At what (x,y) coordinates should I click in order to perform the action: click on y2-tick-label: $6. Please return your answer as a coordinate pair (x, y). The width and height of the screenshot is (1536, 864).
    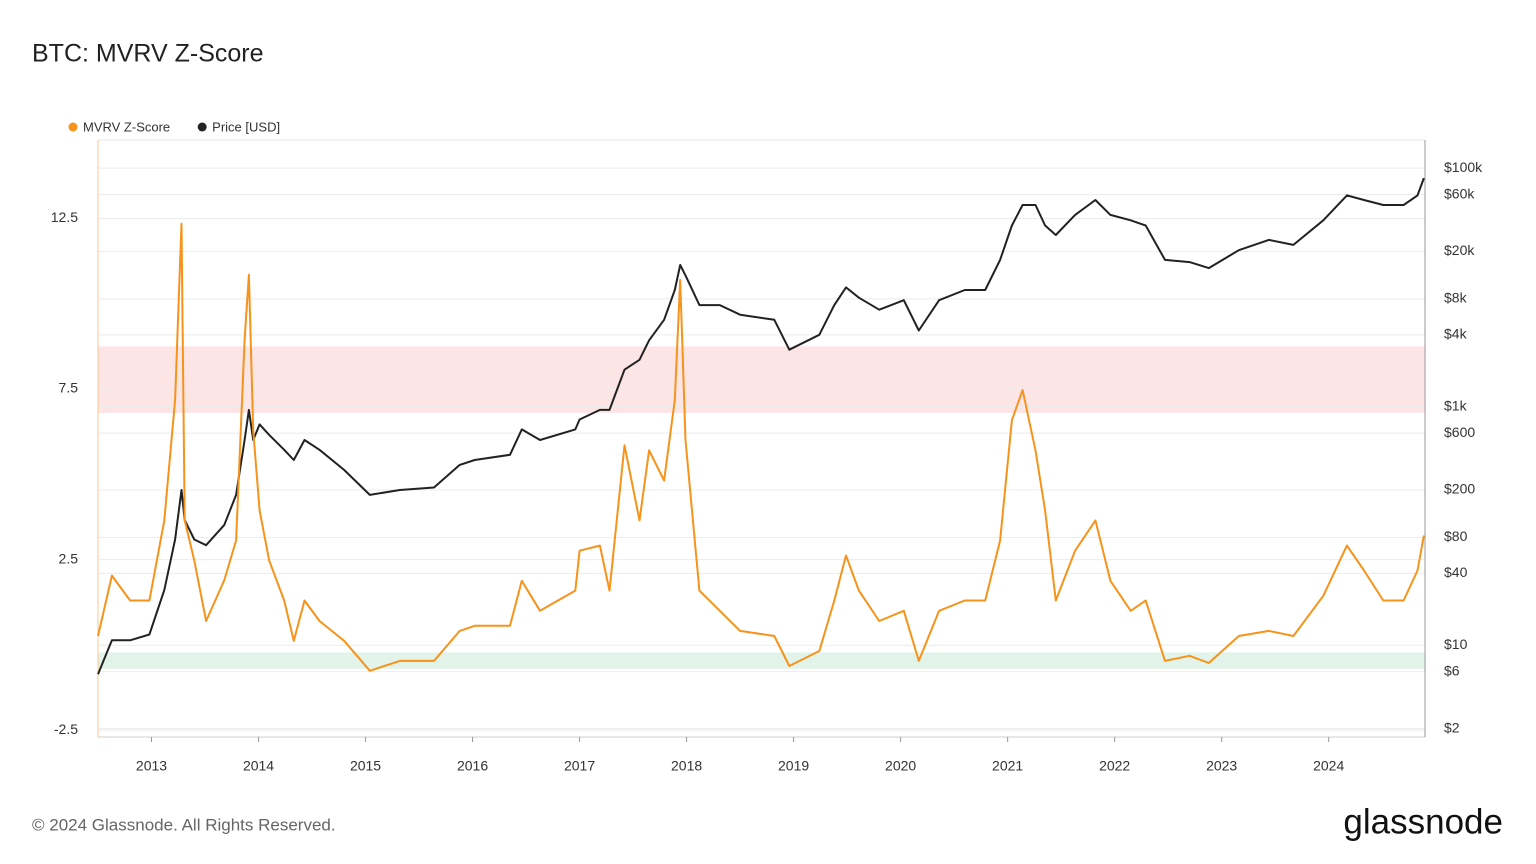
    Looking at the image, I should click on (1452, 670).